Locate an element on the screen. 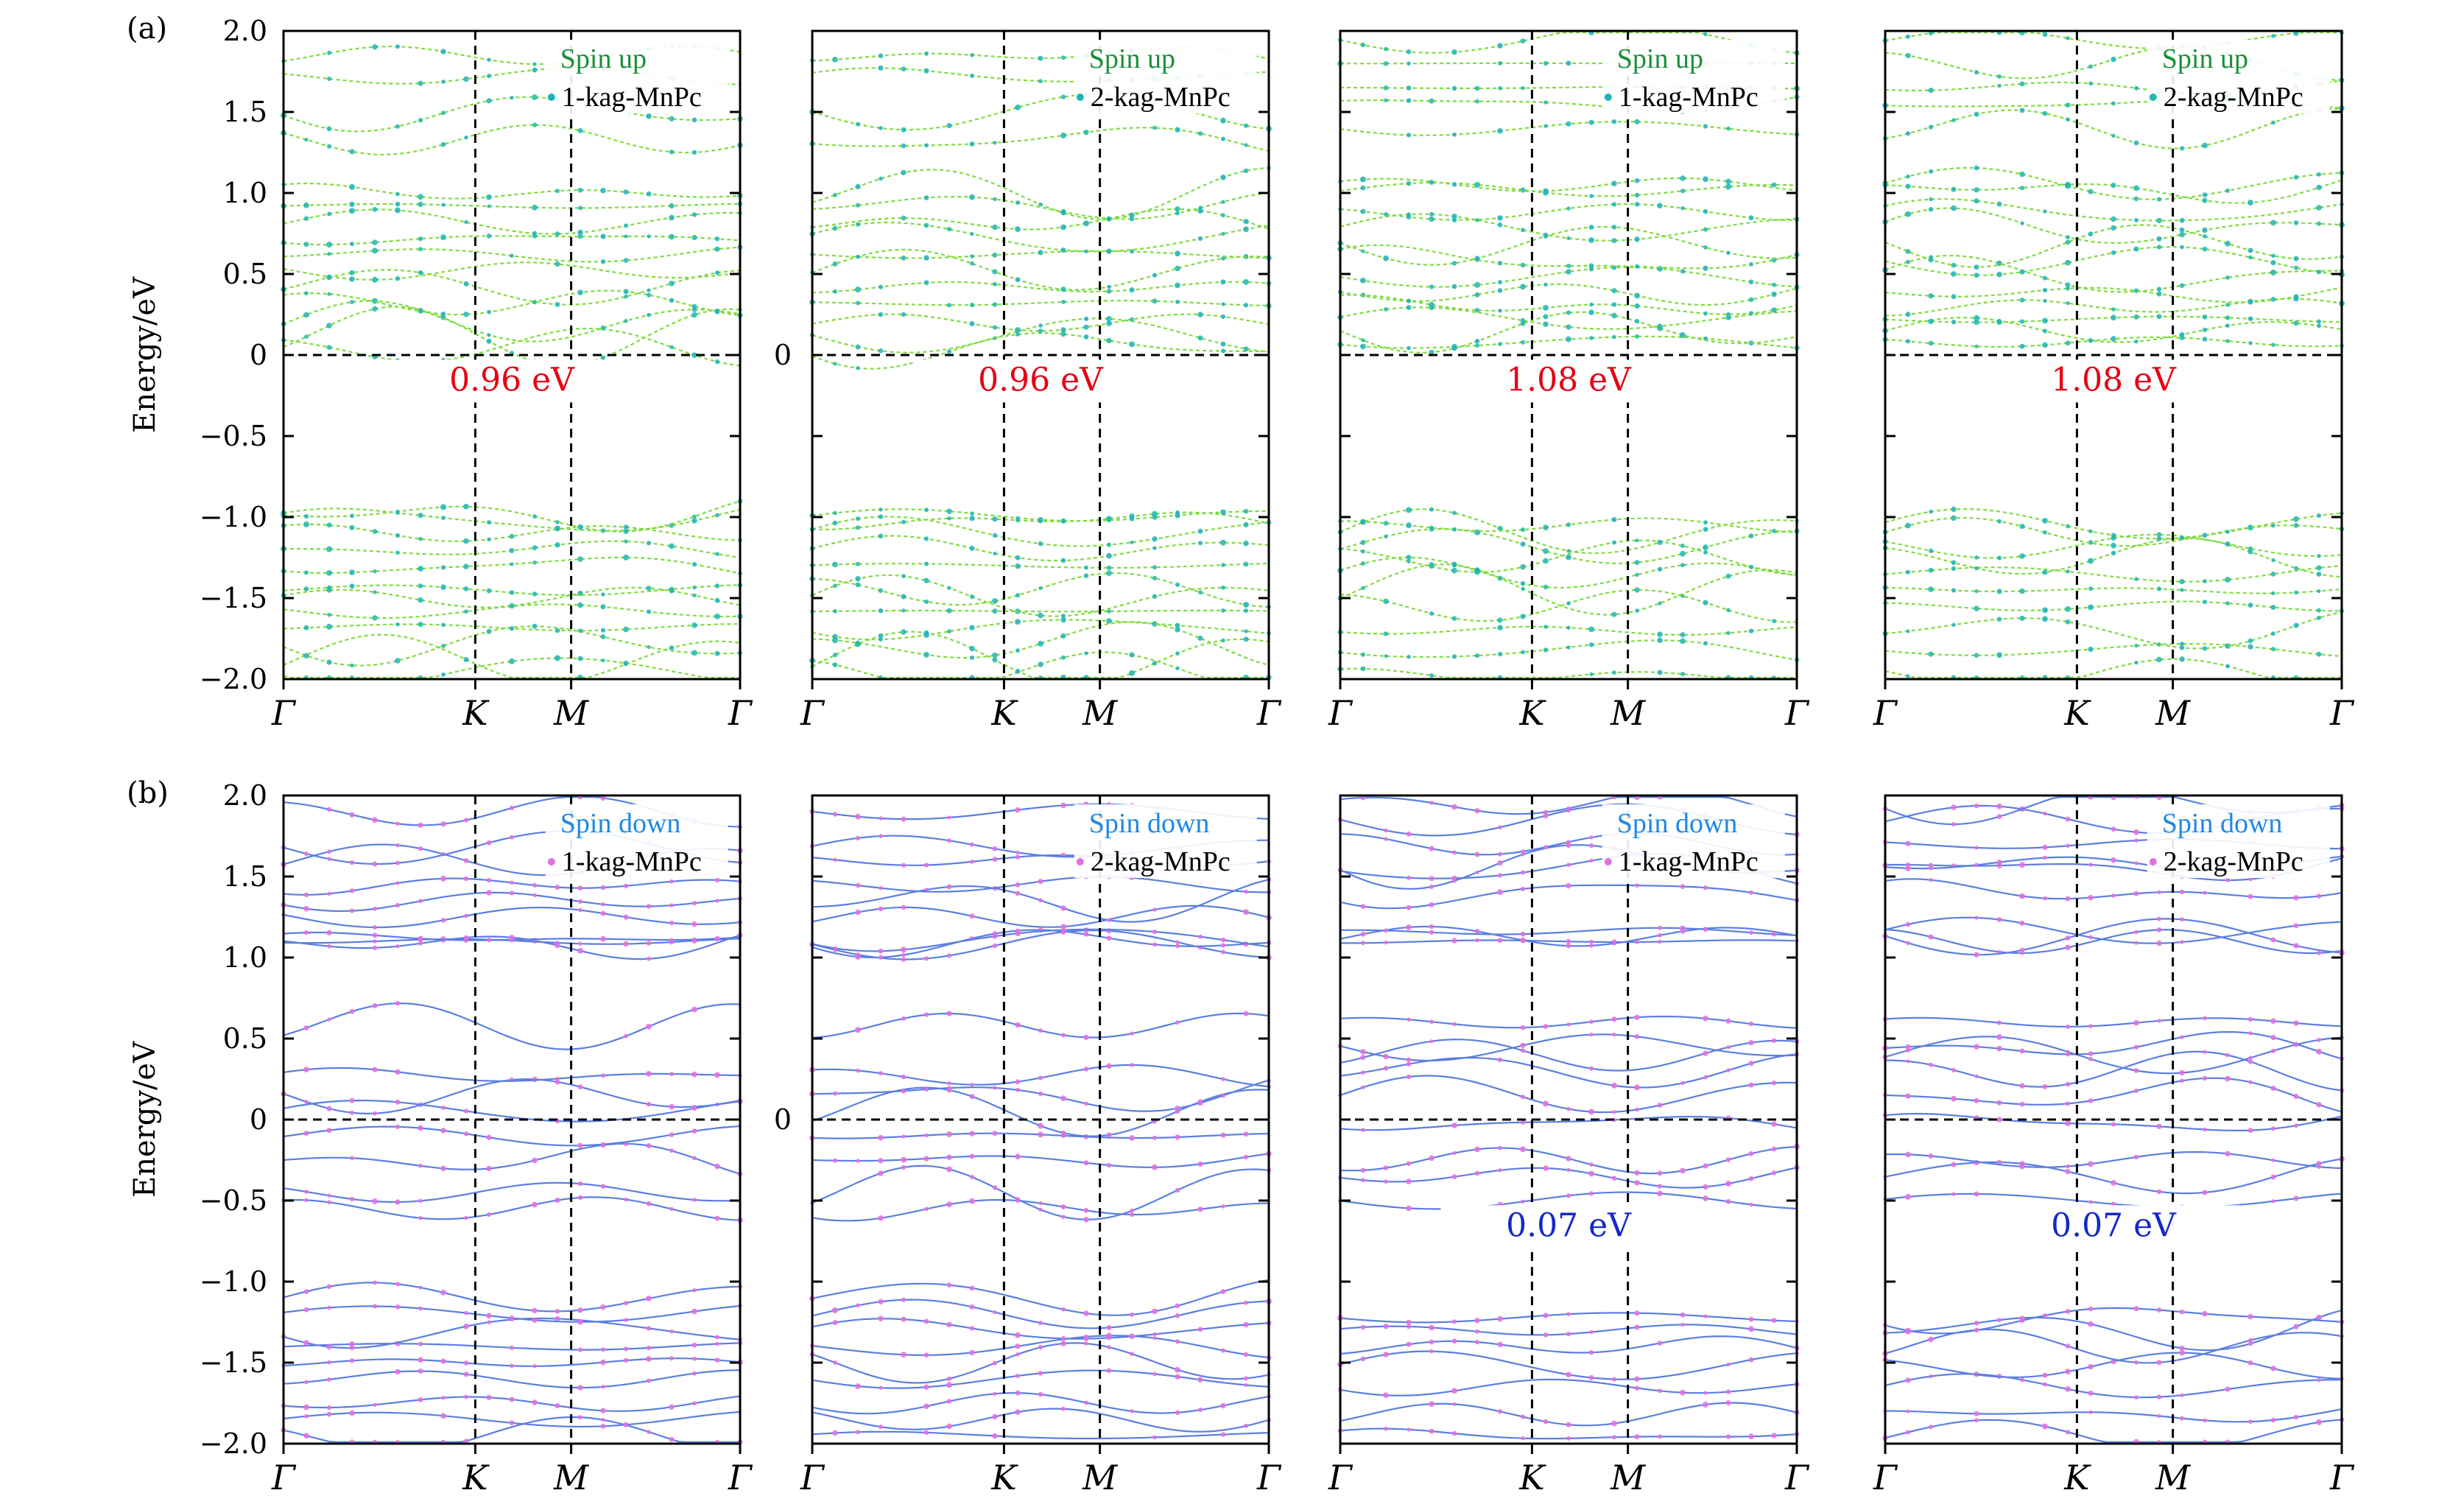  y-tick-label: −1.0 is located at coordinates (234, 1281).